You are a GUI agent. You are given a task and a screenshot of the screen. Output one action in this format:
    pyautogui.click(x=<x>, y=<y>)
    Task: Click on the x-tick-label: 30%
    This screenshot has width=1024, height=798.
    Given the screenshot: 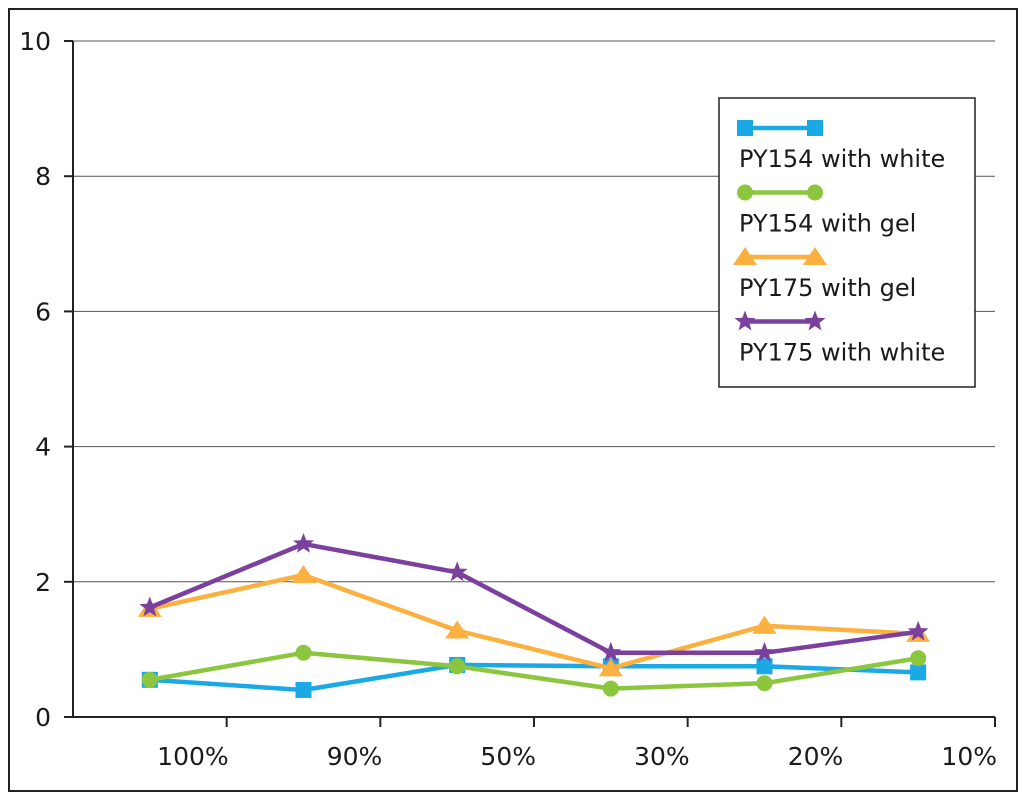 What is the action you would take?
    pyautogui.click(x=662, y=756)
    